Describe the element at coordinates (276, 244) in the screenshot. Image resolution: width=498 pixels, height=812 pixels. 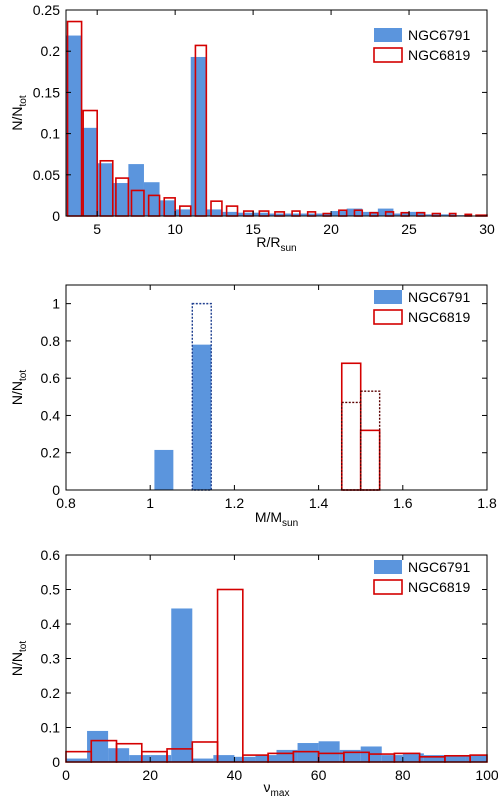
I see `x-axis-label: R/Rsun` at that location.